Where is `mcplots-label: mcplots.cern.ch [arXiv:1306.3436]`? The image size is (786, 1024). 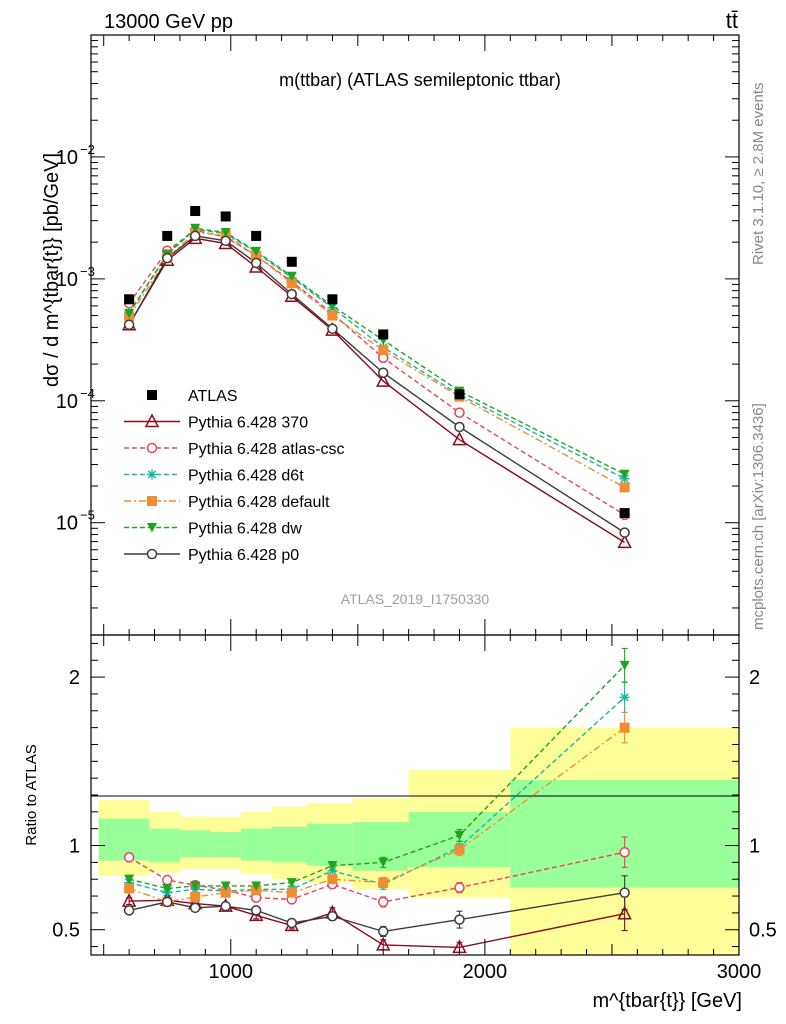
mcplots-label: mcplots.cern.ch [arXiv:1306.3436] is located at coordinates (758, 516).